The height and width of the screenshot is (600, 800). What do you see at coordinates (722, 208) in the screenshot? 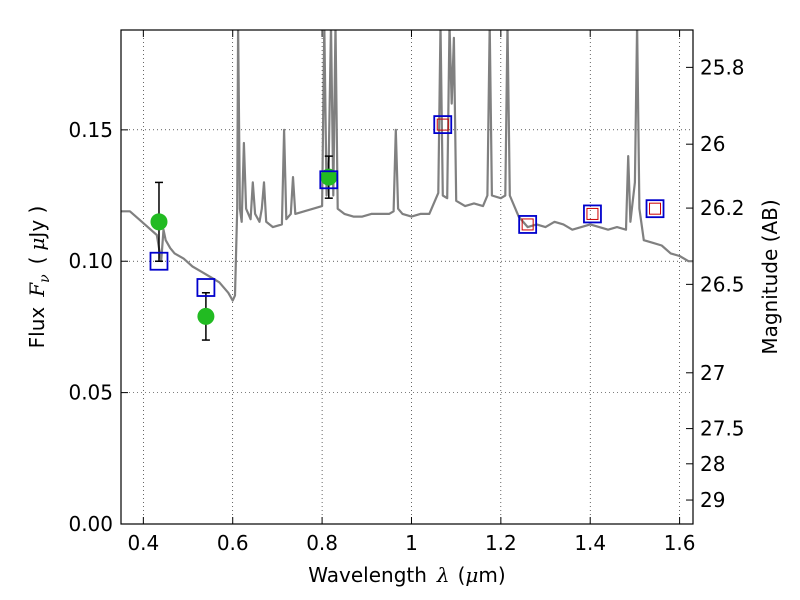
I see `y2-tick-label: 26.2` at bounding box center [722, 208].